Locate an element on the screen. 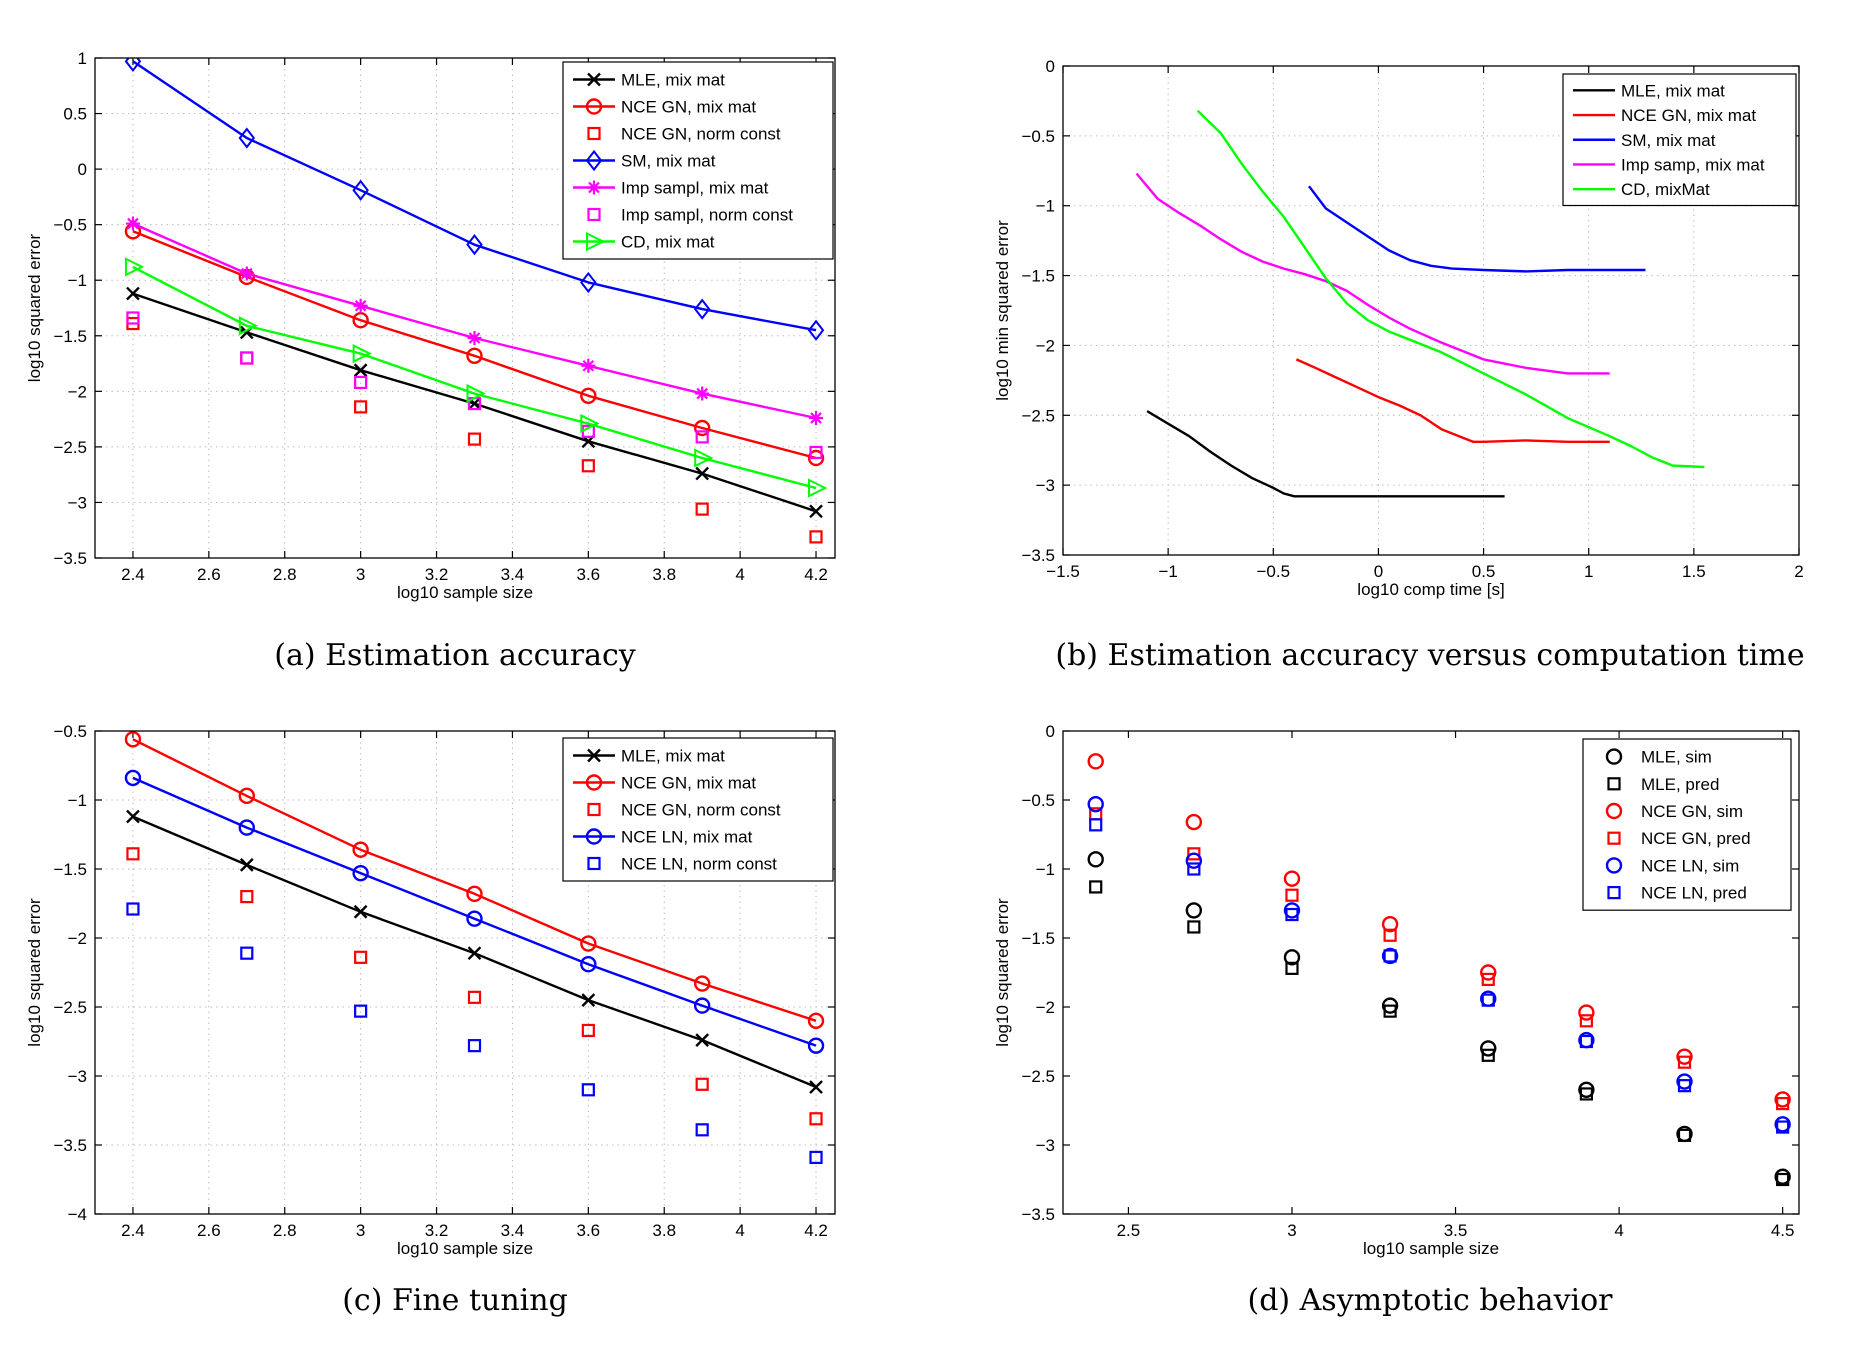 The width and height of the screenshot is (1864, 1346). legend-item: NCE LN, norm const is located at coordinates (682, 864).